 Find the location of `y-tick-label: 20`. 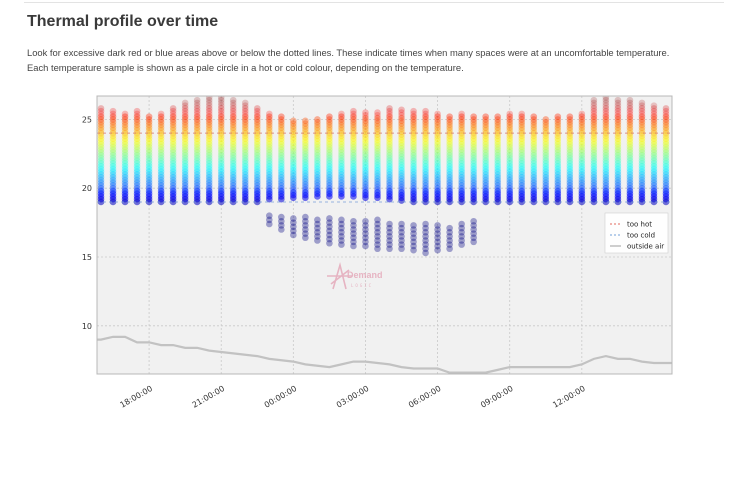

y-tick-label: 20 is located at coordinates (87, 188).